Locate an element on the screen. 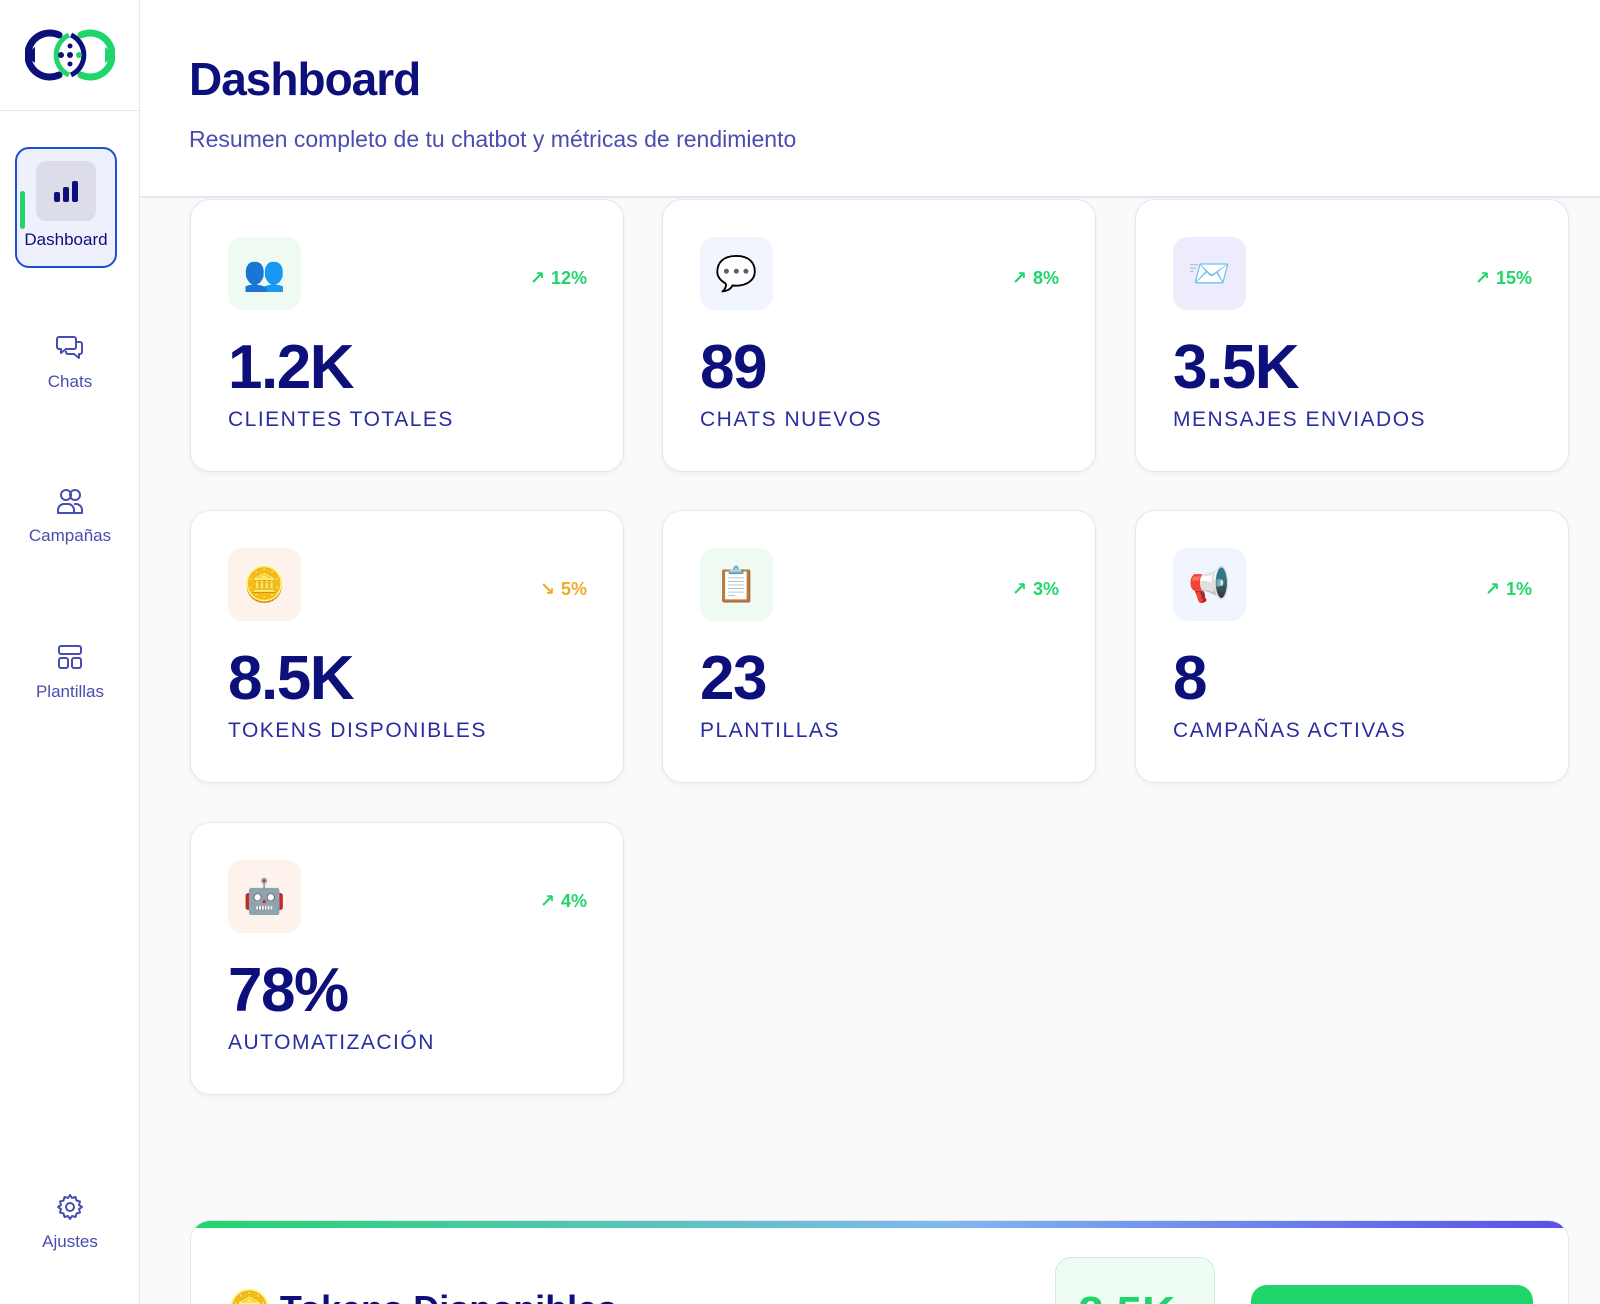  card-icon-glyph: 📢 is located at coordinates (1209, 584).